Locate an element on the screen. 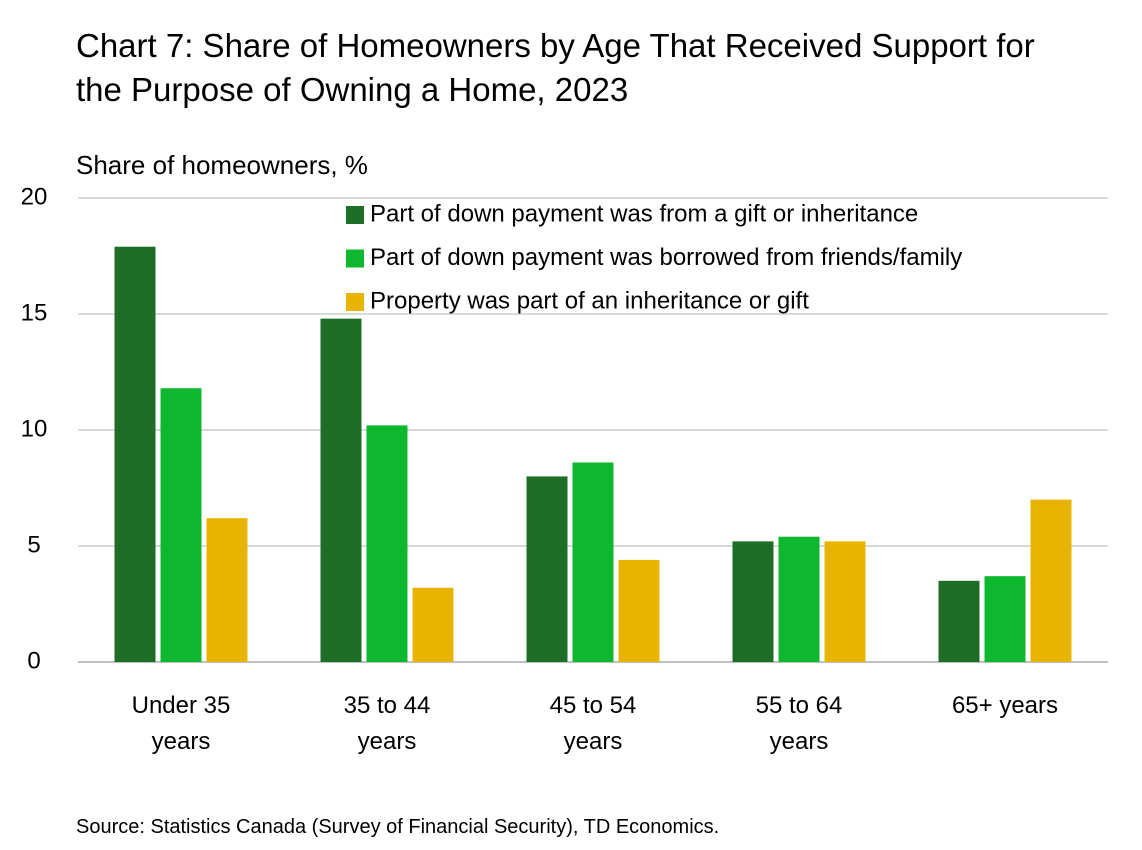 Image resolution: width=1142 pixels, height=850 pixels. x-tick-label: 45 to 54 years is located at coordinates (593, 723).